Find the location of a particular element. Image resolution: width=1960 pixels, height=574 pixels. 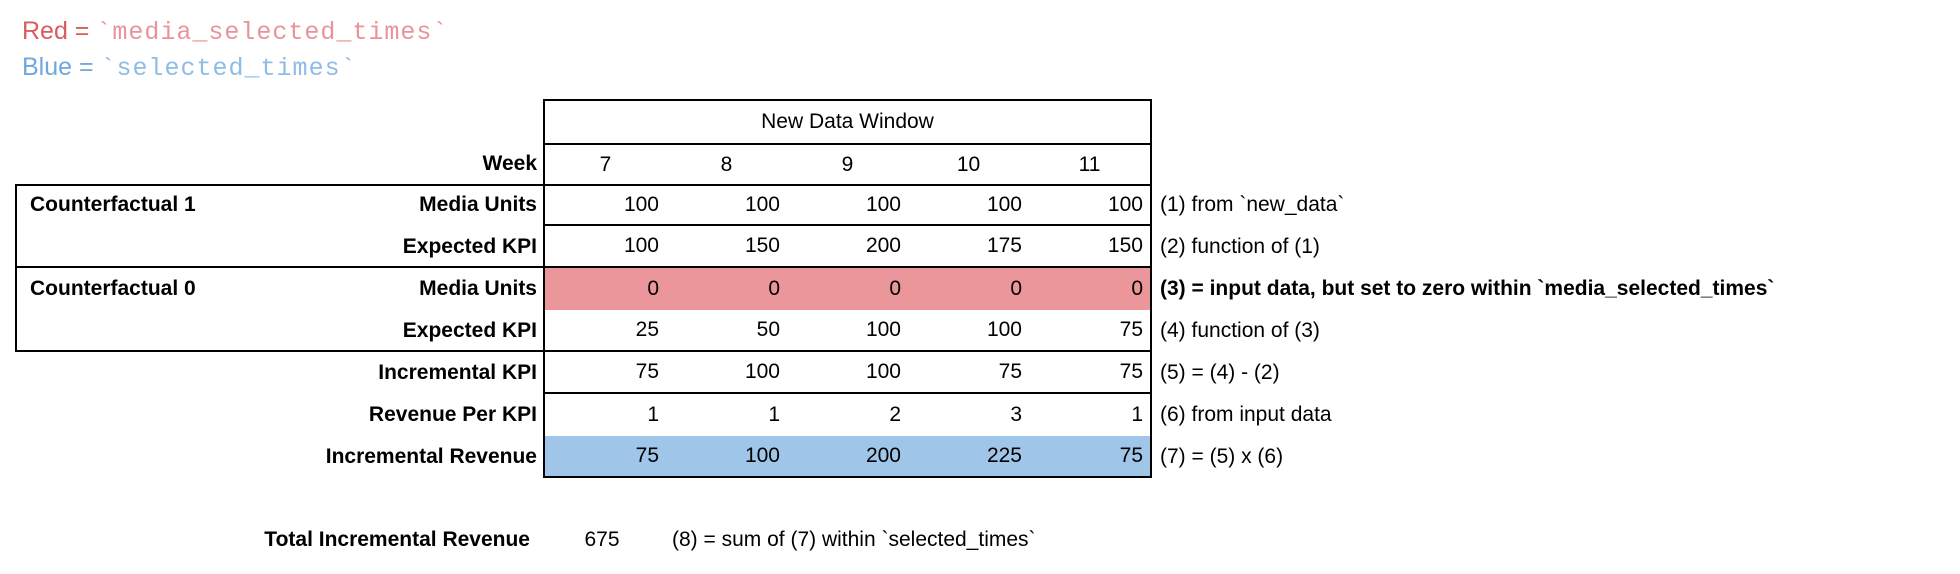

row-label-incremental-revenue: Incremental Revenue is located at coordinates (431, 456).